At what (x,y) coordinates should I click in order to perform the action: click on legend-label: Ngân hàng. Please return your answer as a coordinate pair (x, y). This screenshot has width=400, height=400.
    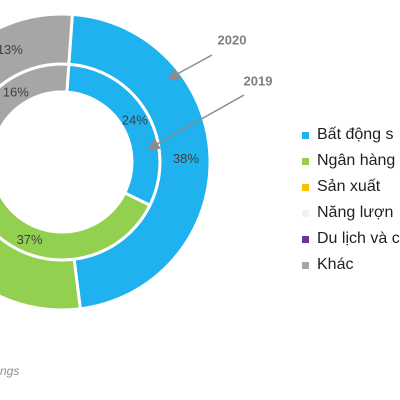
    Looking at the image, I should click on (356, 160).